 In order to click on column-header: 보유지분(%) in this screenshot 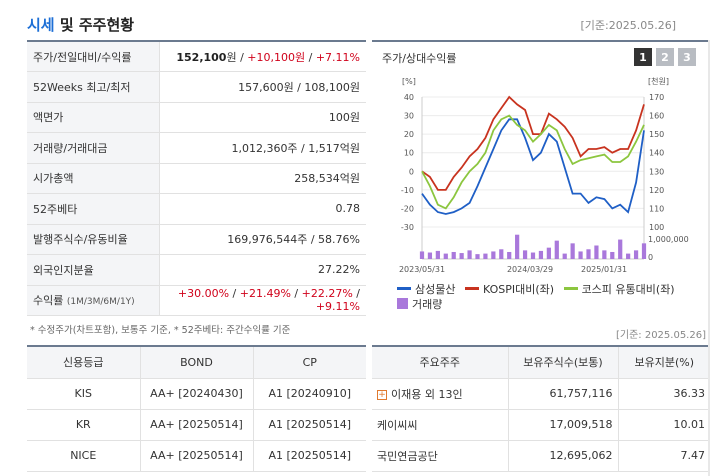, I will do `click(664, 362)`.